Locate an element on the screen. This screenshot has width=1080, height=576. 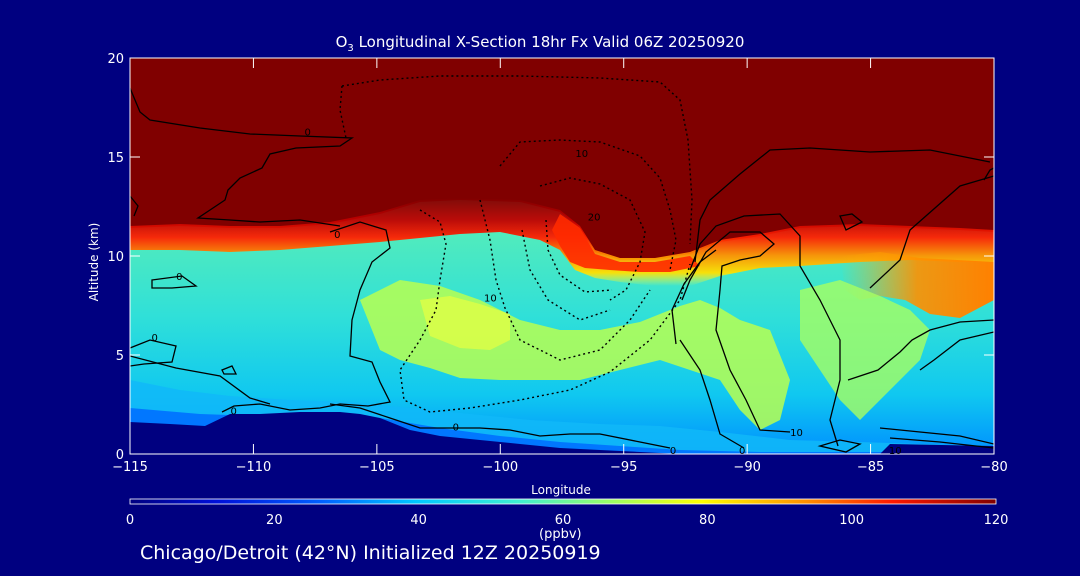
colorbar-ticks: 0 20 40 60 80 100 120 is located at coordinates (567, 520).